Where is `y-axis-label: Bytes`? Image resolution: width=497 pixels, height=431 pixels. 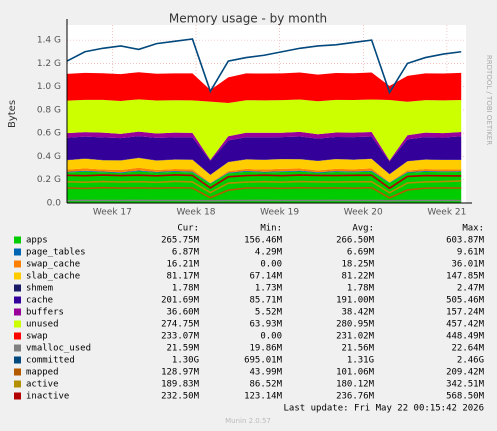 y-axis-label: Bytes is located at coordinates (12, 114).